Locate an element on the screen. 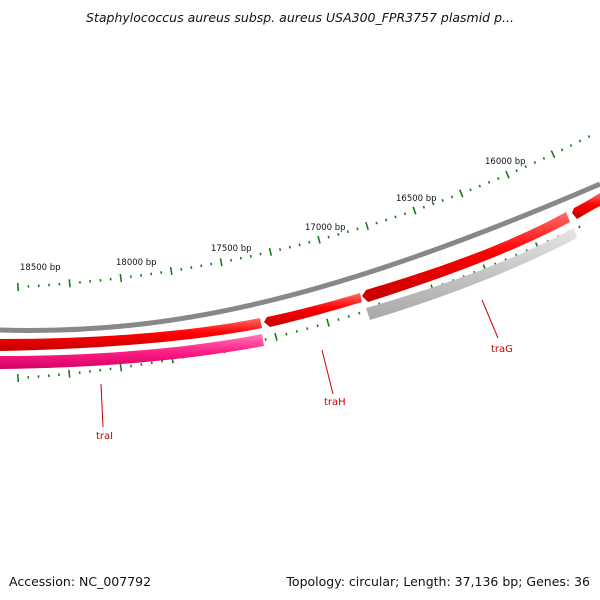 This screenshot has width=600, height=600. scale-label-18500: 18500 bp is located at coordinates (40, 268).